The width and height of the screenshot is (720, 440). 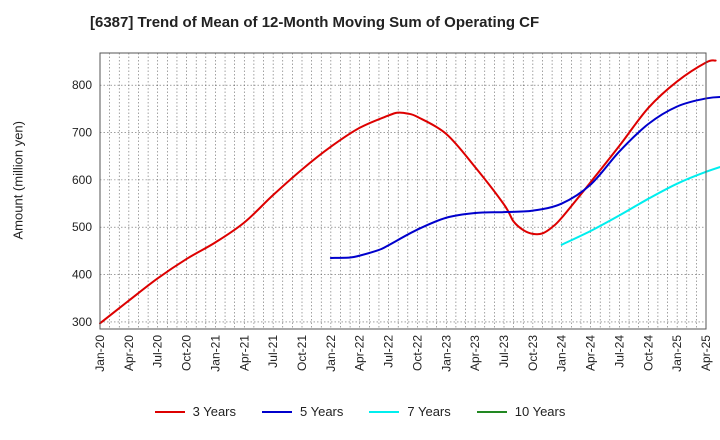 I want to click on legend-item: 7 Years, so click(x=410, y=411).